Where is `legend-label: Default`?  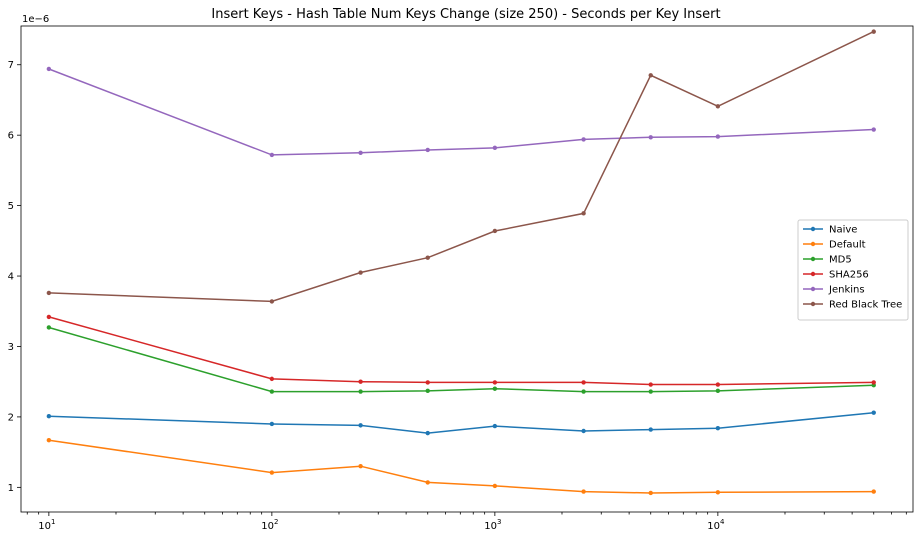
legend-label: Default is located at coordinates (847, 245).